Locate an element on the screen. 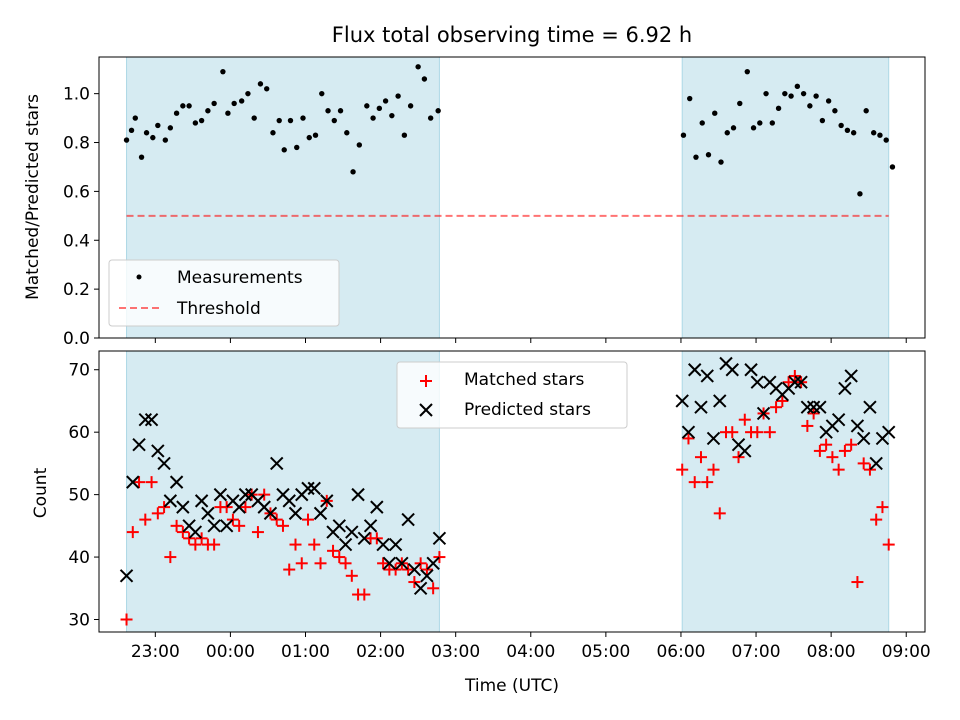 This screenshot has height=720, width=960. legend-measurements-marker is located at coordinates (139, 277).